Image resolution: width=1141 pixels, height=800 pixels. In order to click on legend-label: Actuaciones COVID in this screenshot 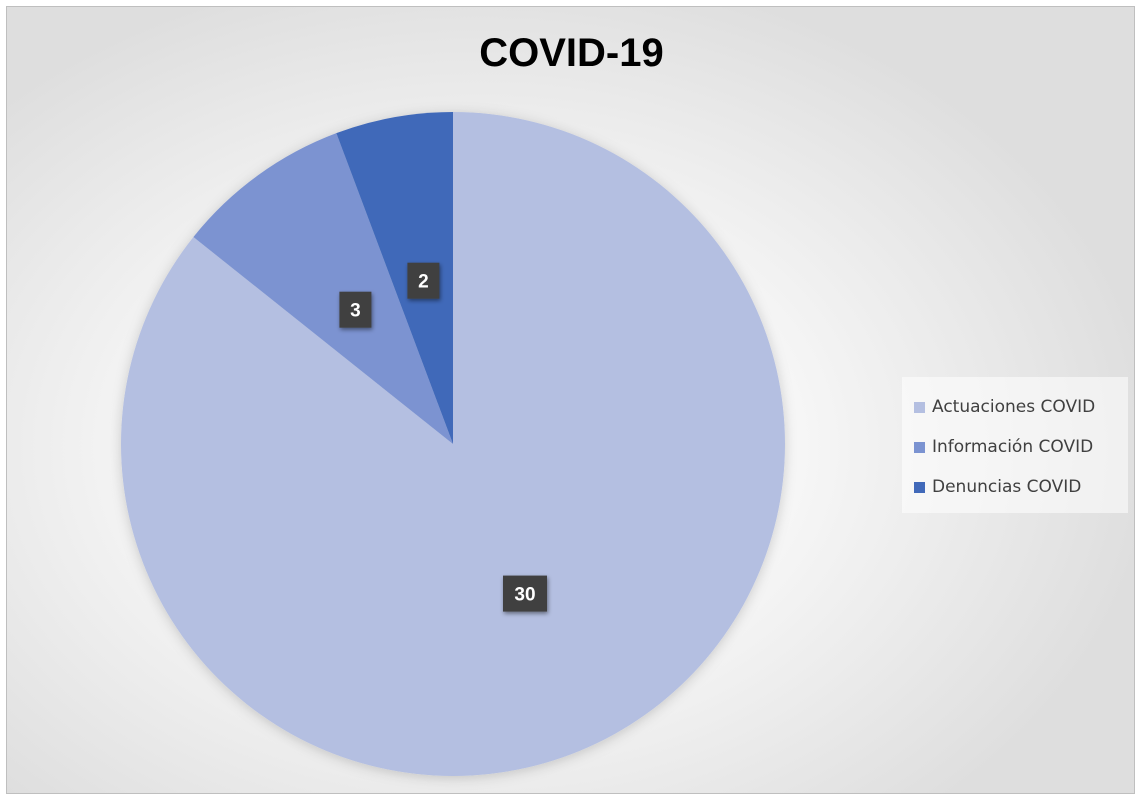, I will do `click(1014, 407)`.